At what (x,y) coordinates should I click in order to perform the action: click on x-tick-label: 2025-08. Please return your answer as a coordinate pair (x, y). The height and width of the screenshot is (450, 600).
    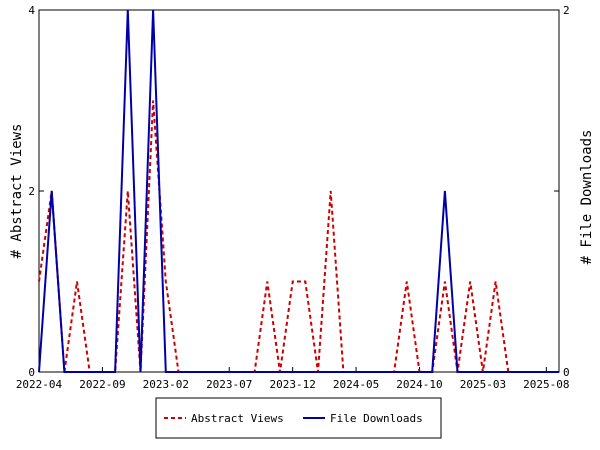
    Looking at the image, I should click on (546, 384).